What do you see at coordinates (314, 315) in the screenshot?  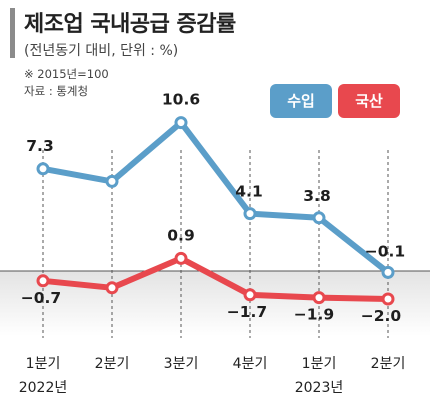 I see `data-label: −1.9` at bounding box center [314, 315].